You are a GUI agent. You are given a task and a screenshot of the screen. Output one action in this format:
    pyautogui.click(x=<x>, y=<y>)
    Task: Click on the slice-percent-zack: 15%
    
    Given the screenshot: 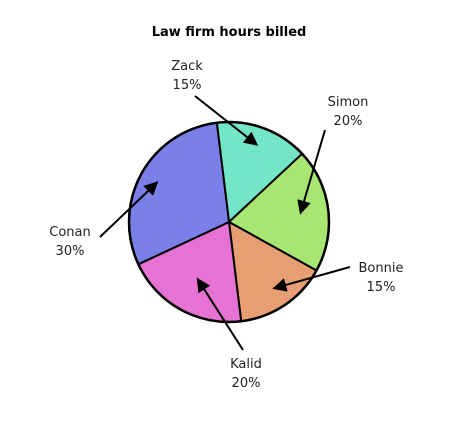 What is the action you would take?
    pyautogui.click(x=187, y=85)
    